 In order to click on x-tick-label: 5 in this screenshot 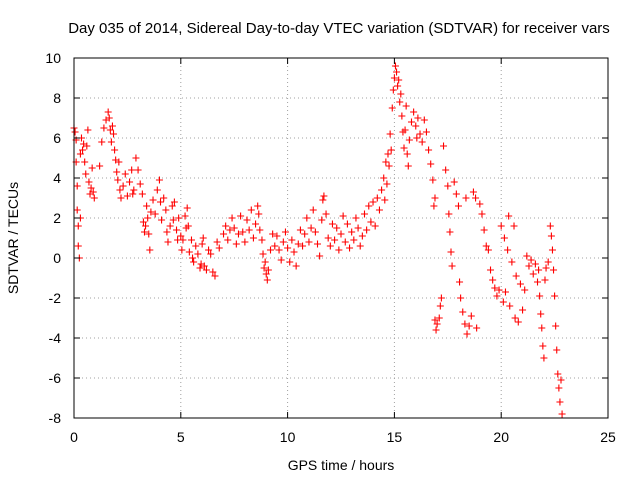, I will do `click(181, 437)`.